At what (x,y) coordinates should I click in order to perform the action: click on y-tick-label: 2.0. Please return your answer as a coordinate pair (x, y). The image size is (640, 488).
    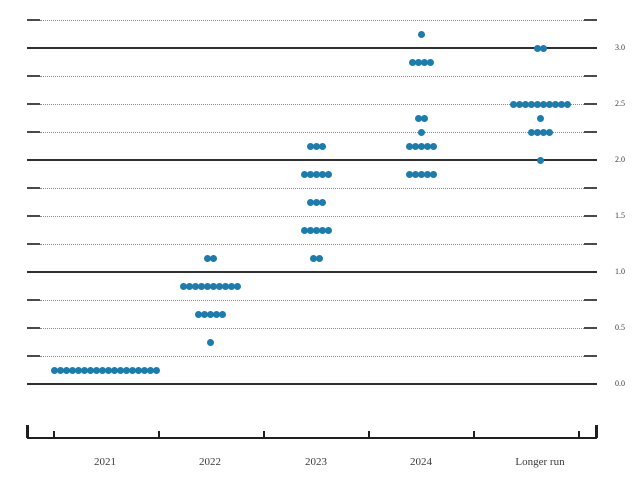
    Looking at the image, I should click on (620, 159).